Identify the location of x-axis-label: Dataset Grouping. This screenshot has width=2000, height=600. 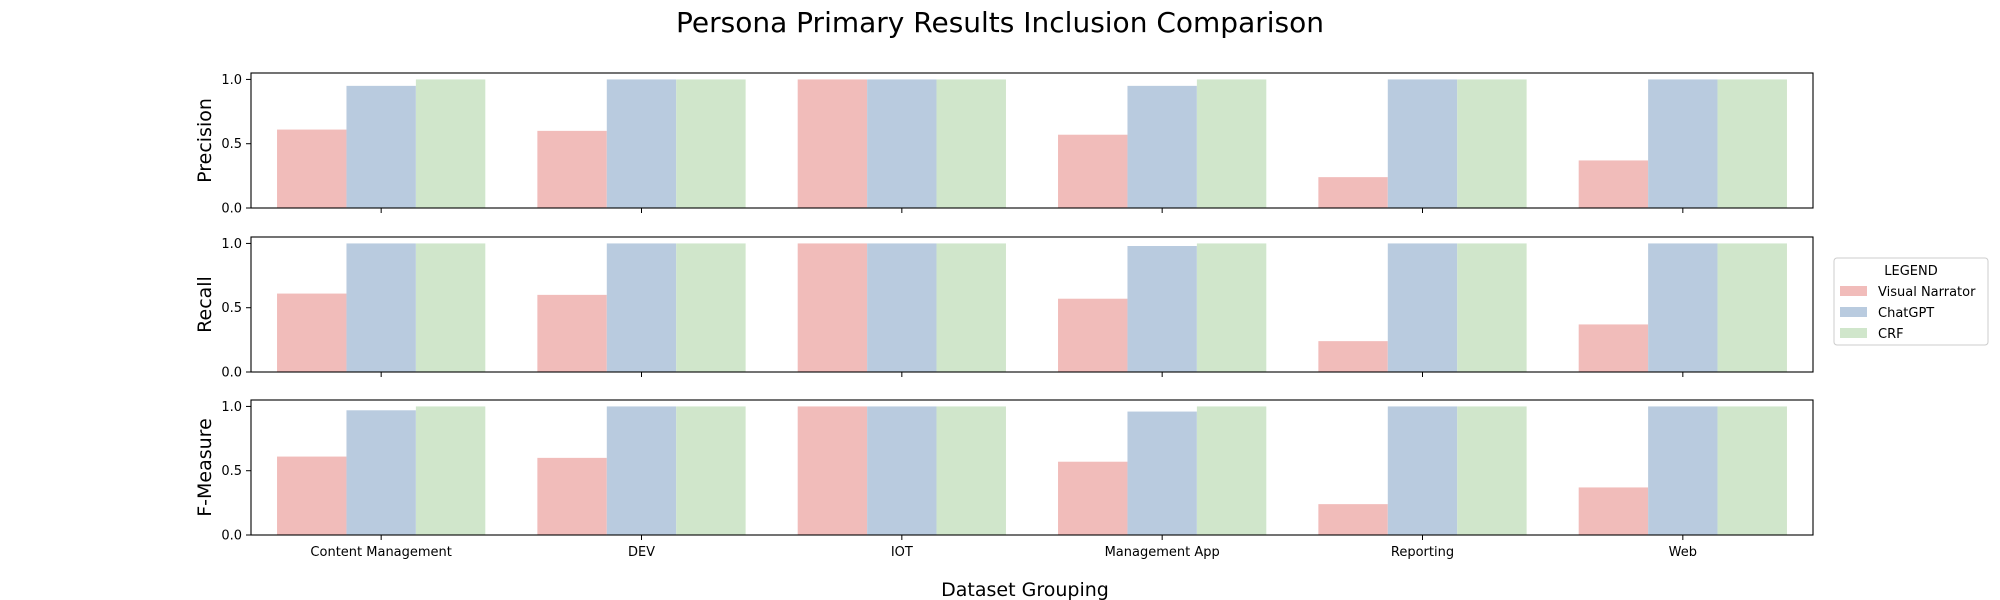
(1025, 589).